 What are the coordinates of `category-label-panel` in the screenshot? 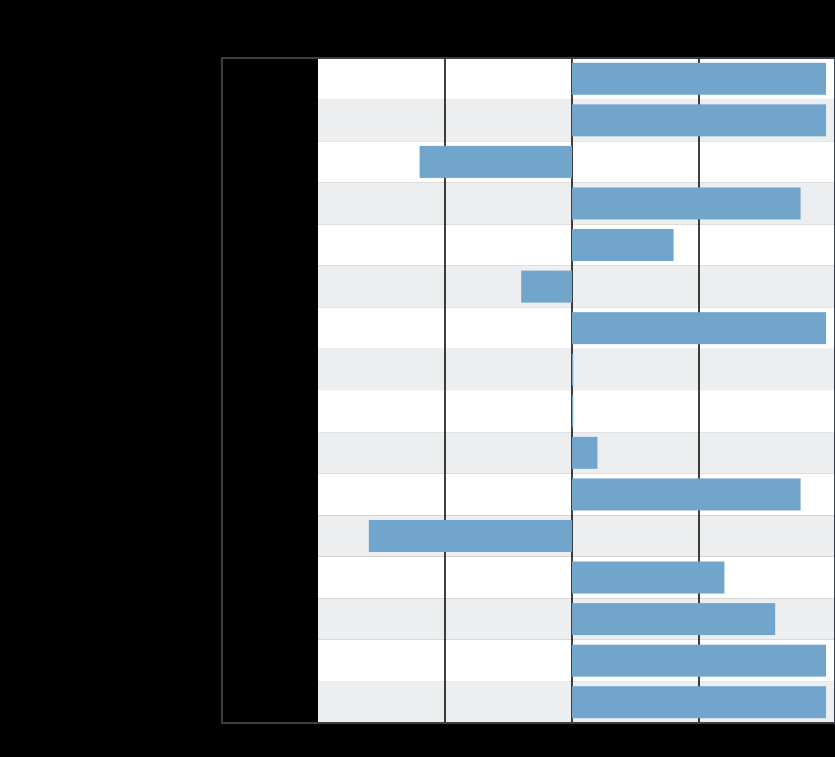 It's located at (270, 390).